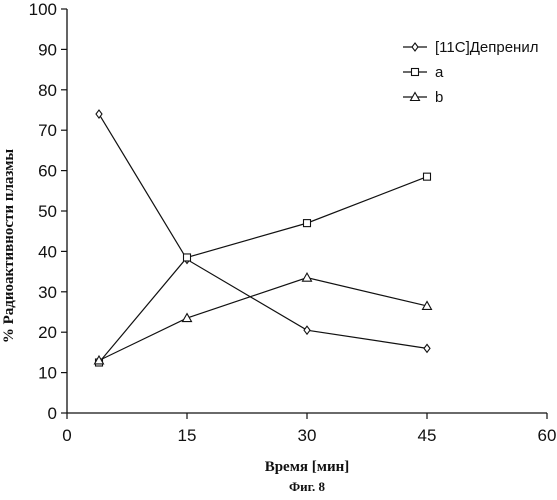  Describe the element at coordinates (439, 72) in the screenshot. I see `legend-label: a` at that location.